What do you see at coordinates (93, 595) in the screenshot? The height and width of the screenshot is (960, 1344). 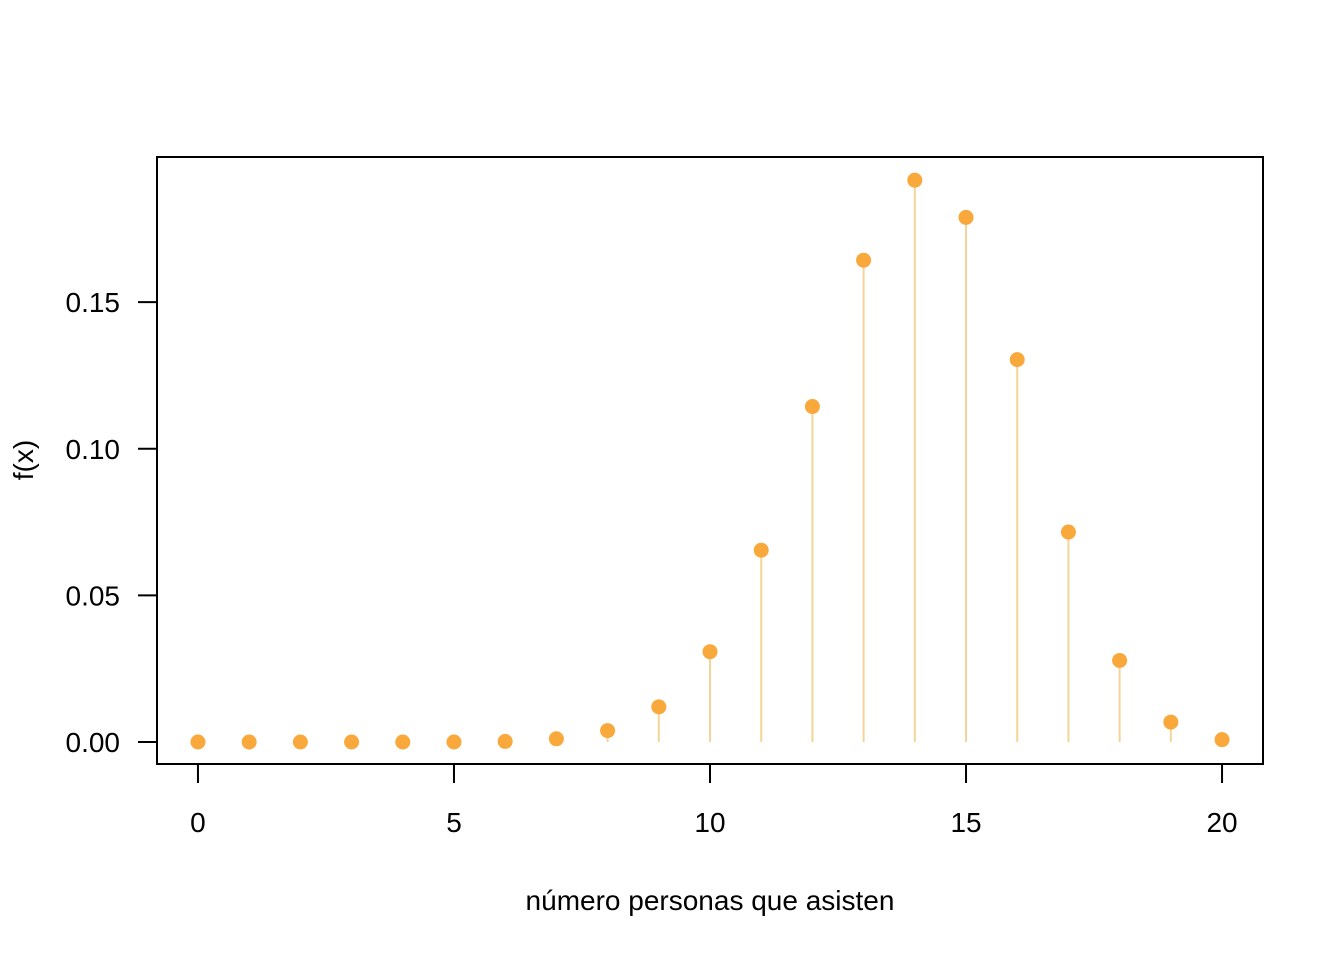 I see `y-tick-label: 0.05` at bounding box center [93, 595].